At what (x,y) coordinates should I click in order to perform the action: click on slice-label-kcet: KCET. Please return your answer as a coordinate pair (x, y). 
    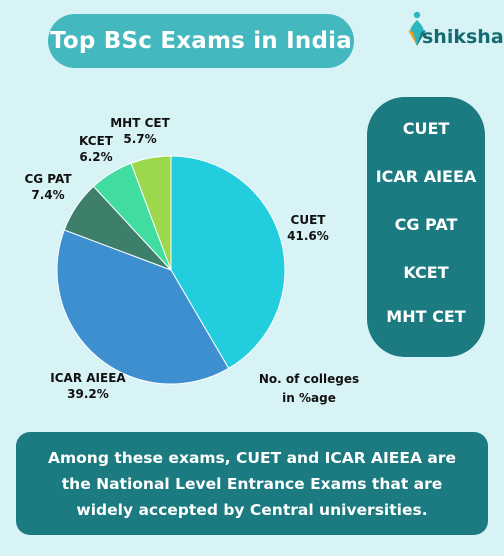
    Looking at the image, I should click on (96, 141).